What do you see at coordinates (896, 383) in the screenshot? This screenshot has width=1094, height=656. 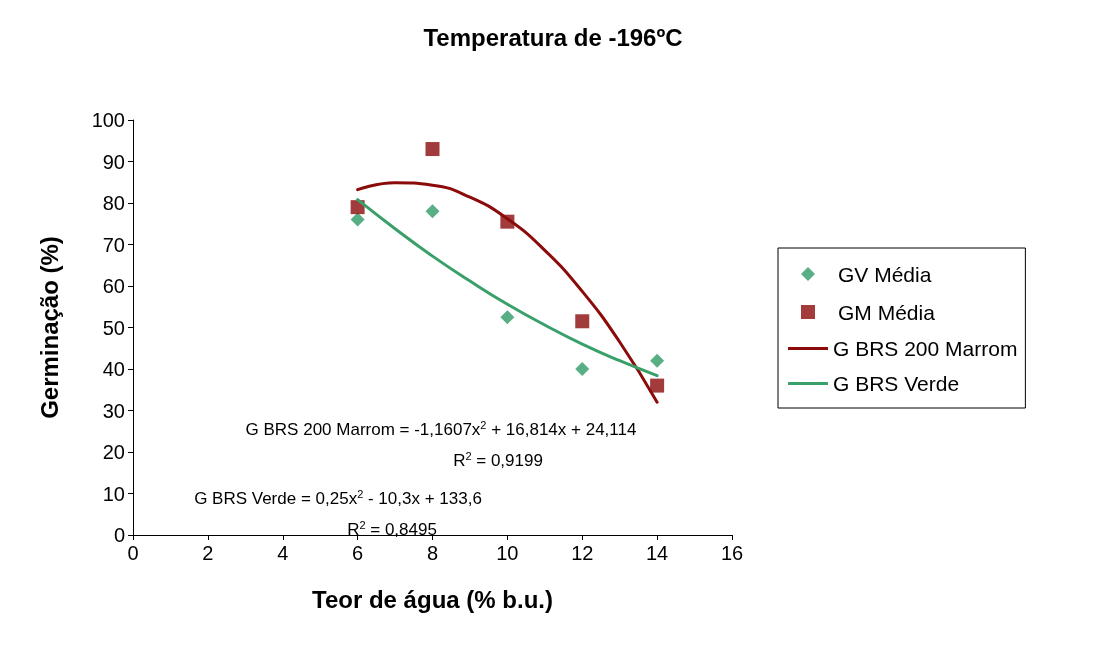 I see `legend-label: G BRS Verde` at bounding box center [896, 383].